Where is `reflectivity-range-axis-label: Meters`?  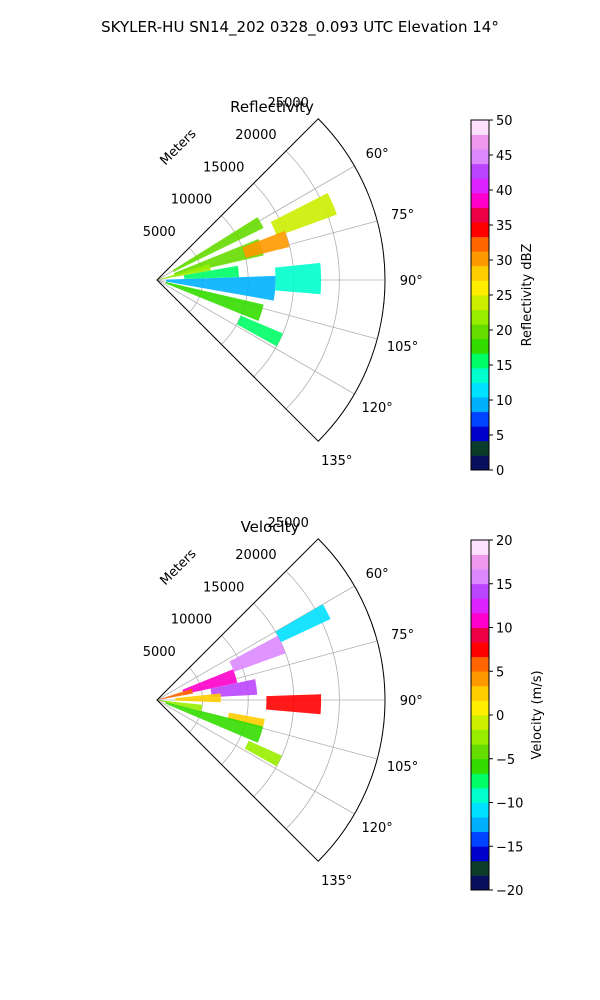 reflectivity-range-axis-label: Meters is located at coordinates (179, 147).